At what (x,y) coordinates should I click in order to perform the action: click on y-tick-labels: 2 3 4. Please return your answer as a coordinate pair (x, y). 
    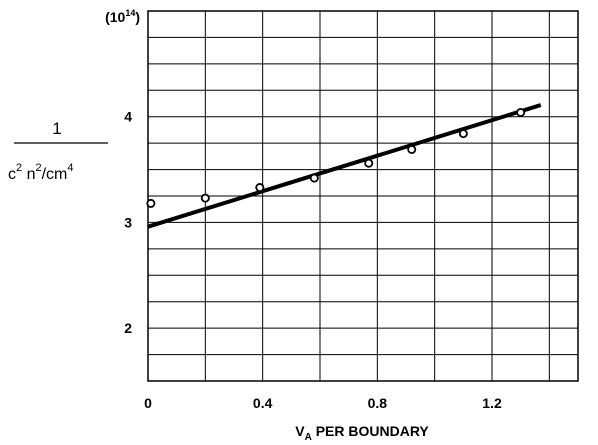
    Looking at the image, I should click on (128, 222).